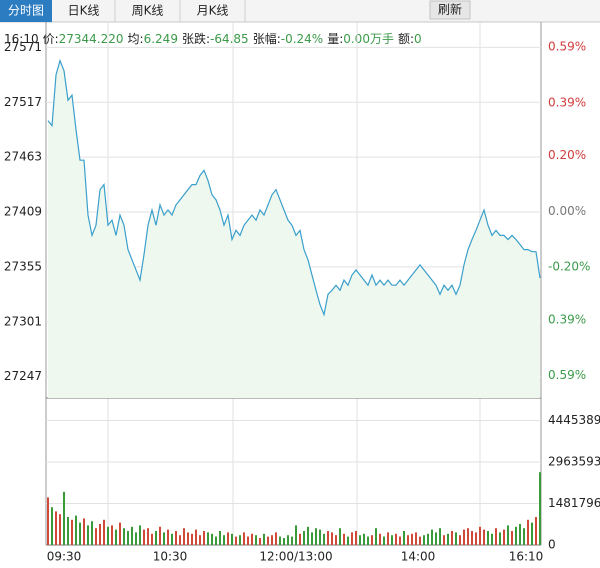 The height and width of the screenshot is (568, 600). What do you see at coordinates (574, 462) in the screenshot?
I see `y-tick-label: 2963593` at bounding box center [574, 462].